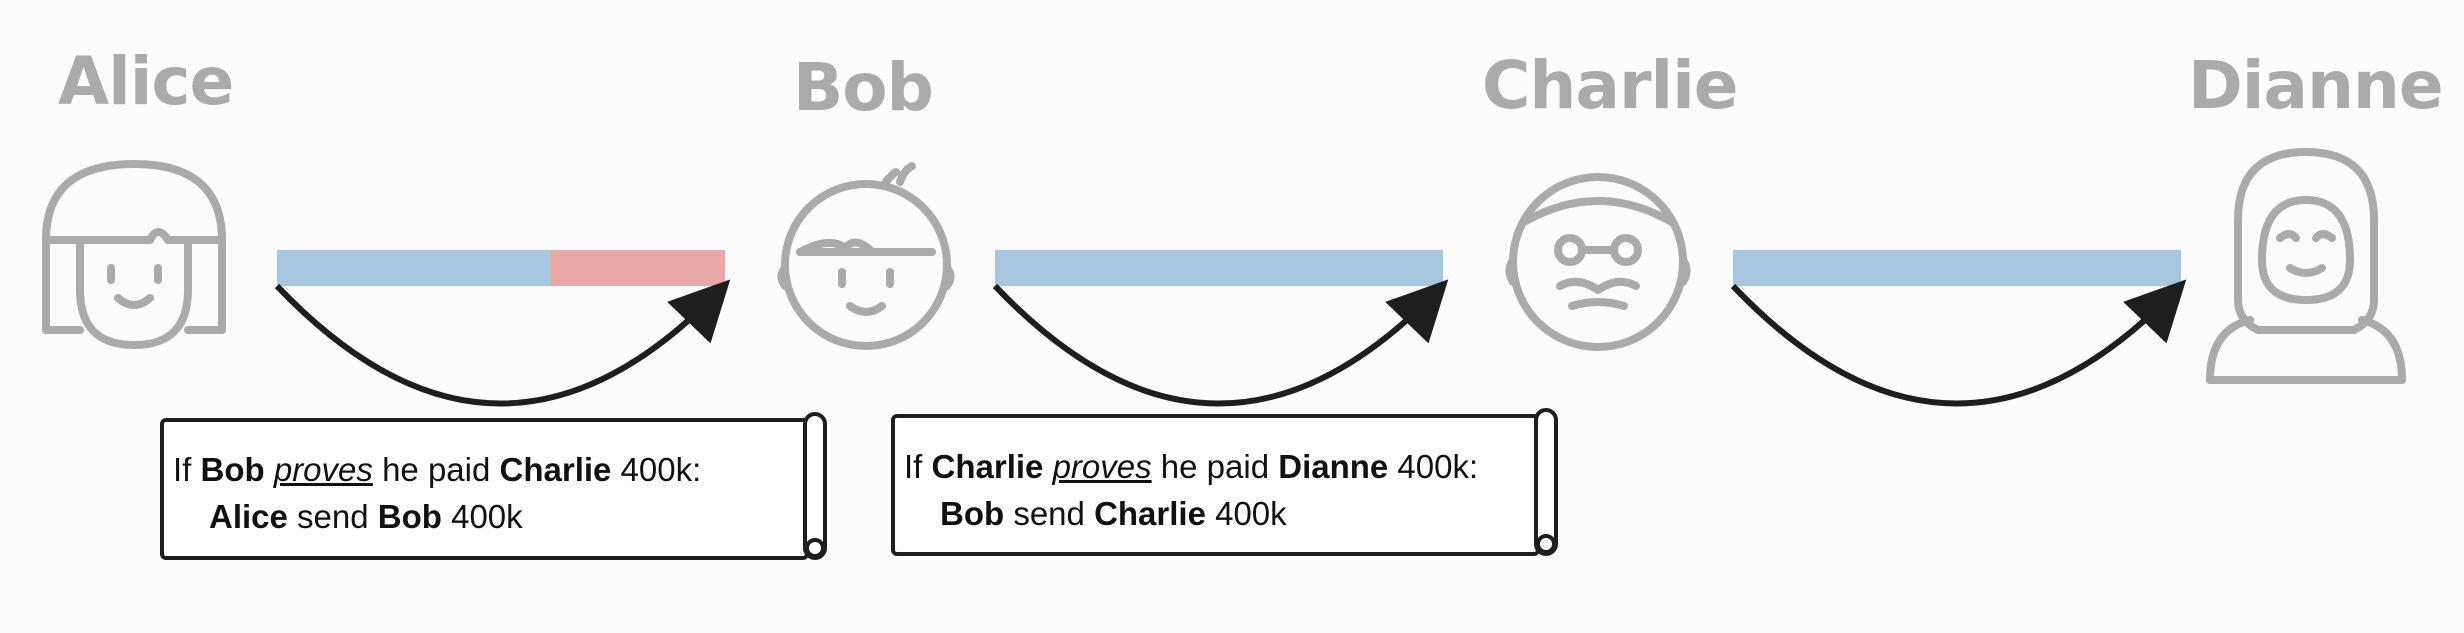 The width and height of the screenshot is (2464, 633). I want to click on participant-name-charlie: Charlie, so click(1610, 85).